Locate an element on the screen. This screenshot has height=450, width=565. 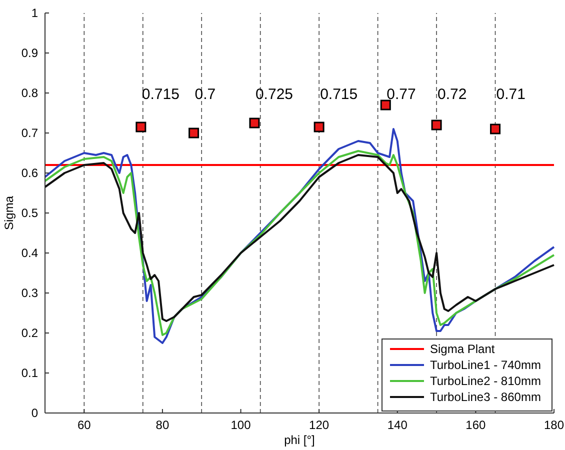
y-tick-label: 0 is located at coordinates (34, 413).